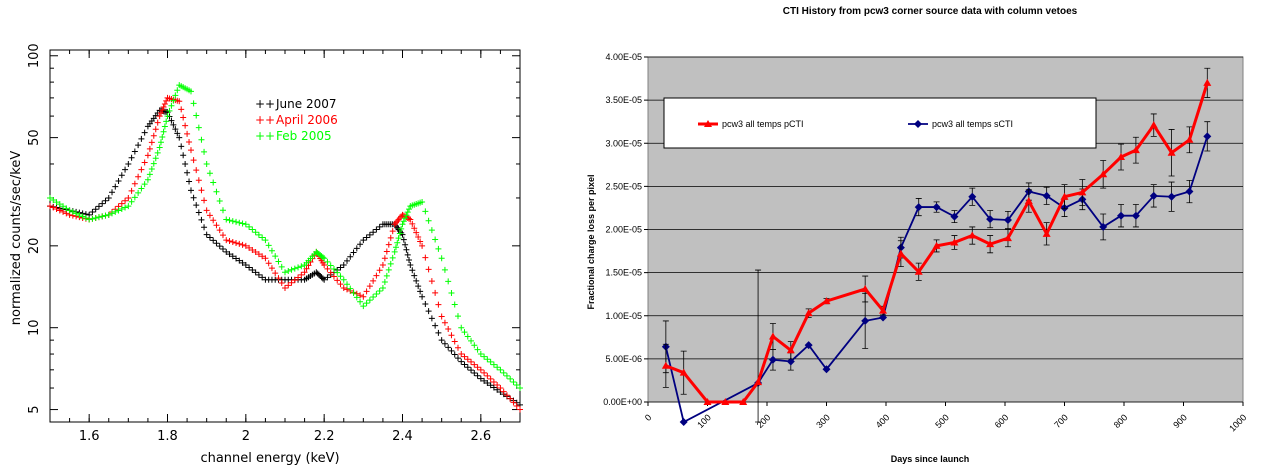  What do you see at coordinates (1237, 422) in the screenshot?
I see `right-x-tick-label: 1000` at bounding box center [1237, 422].